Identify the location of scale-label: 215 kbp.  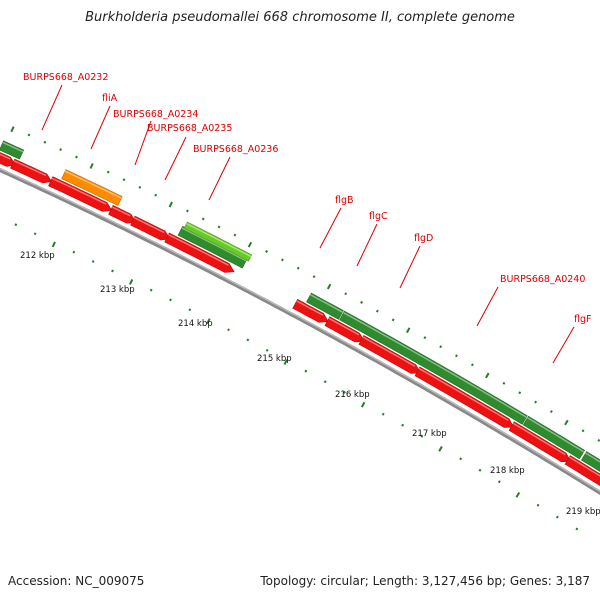
(274, 359).